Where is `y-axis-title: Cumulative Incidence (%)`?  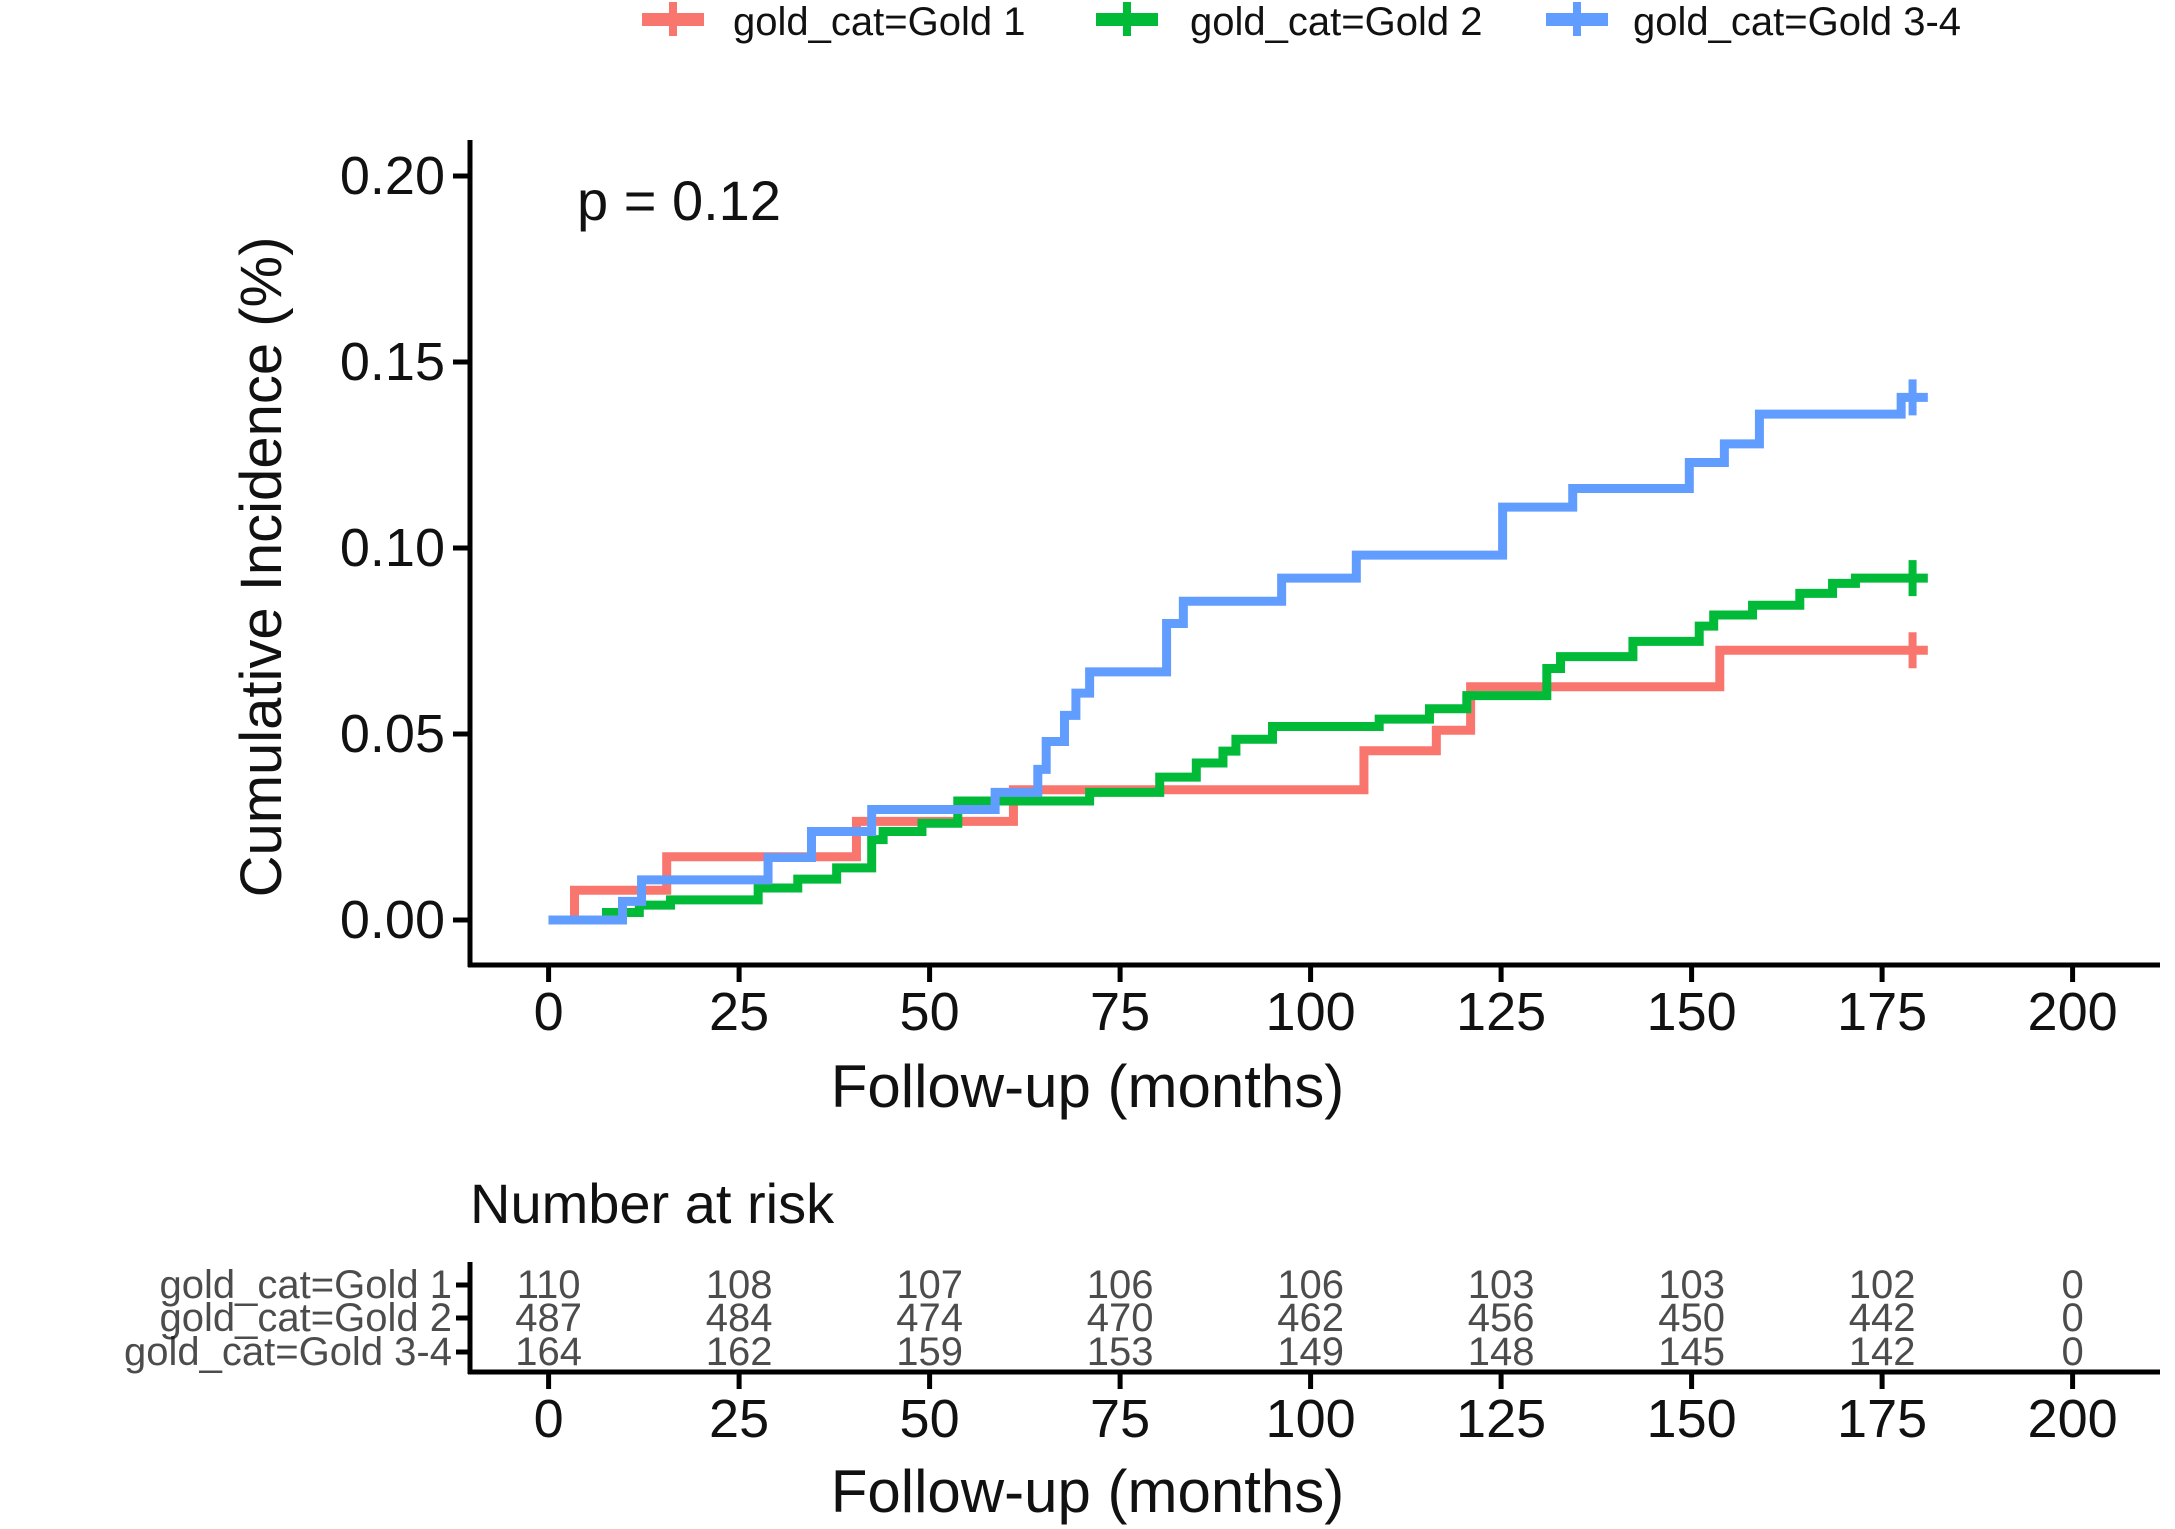 y-axis-title: Cumulative Incidence (%) is located at coordinates (261, 567).